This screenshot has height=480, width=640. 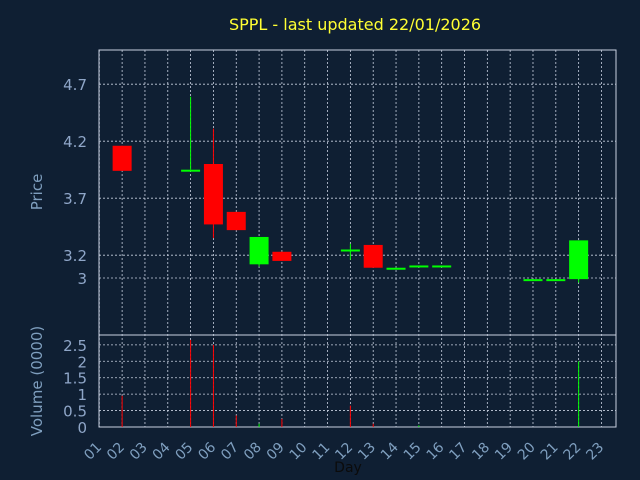 What do you see at coordinates (276, 452) in the screenshot?
I see `x-tick-label: 09` at bounding box center [276, 452].